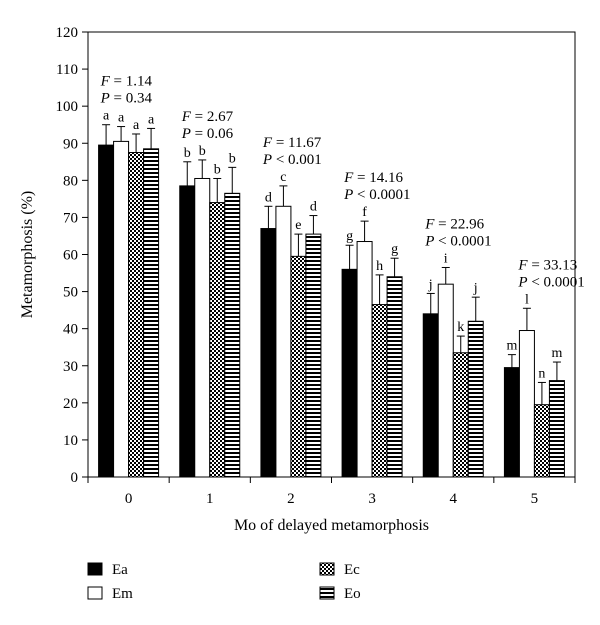  I want to click on f-statistic-label: F = 22.96, so click(454, 224).